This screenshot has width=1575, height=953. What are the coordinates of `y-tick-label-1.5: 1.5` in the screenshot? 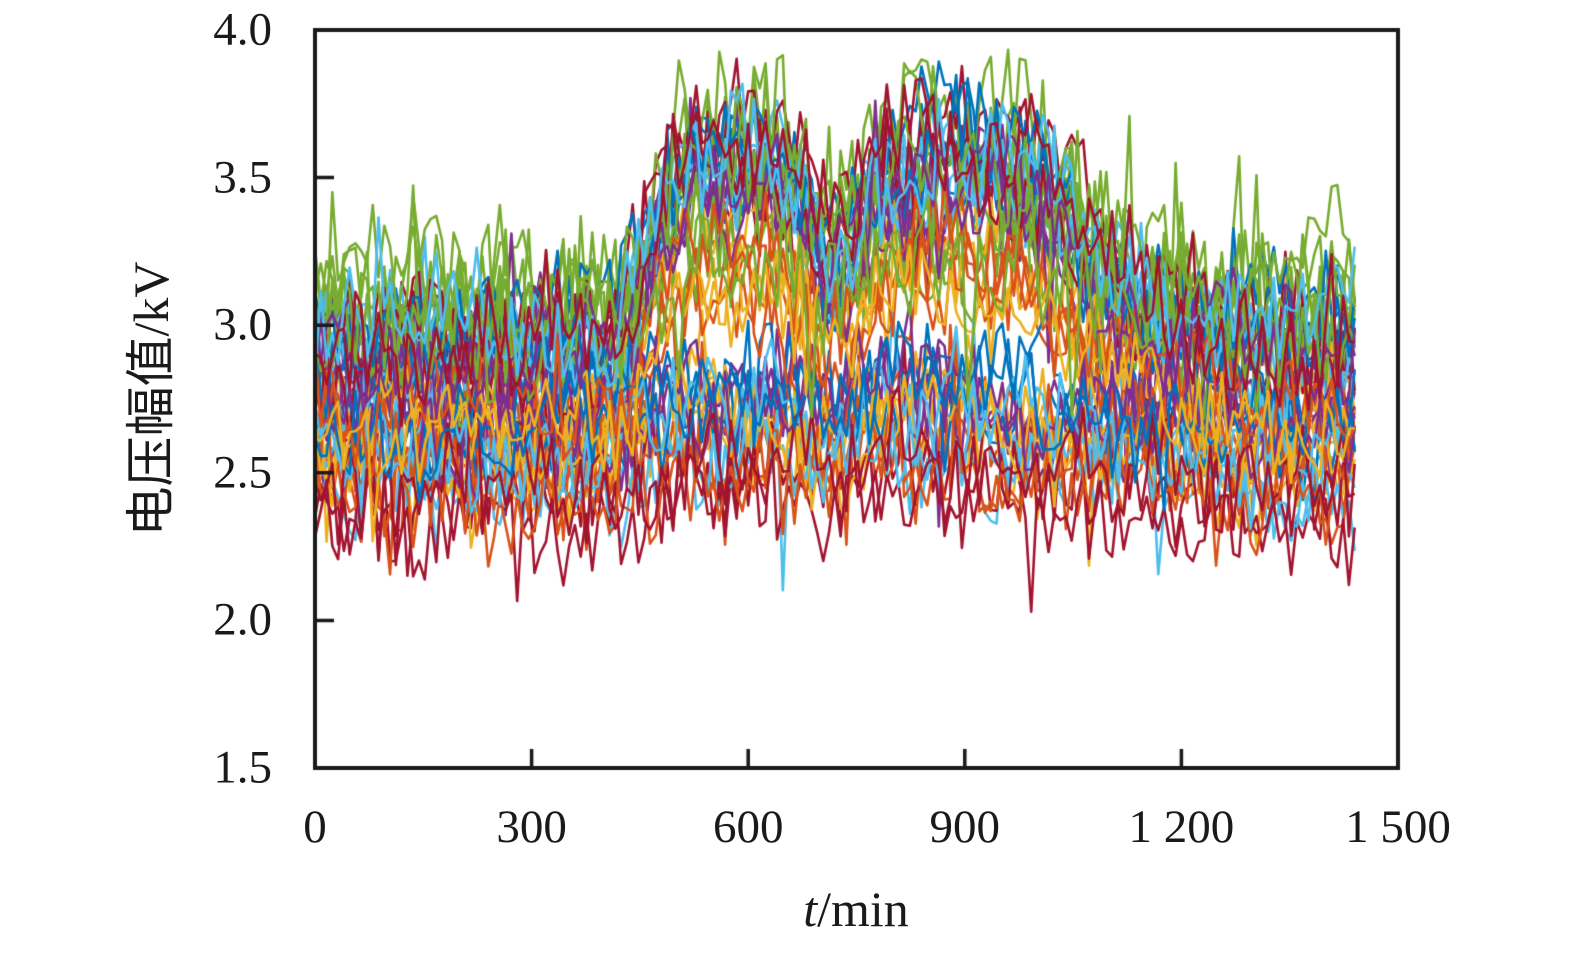 It's located at (242, 767).